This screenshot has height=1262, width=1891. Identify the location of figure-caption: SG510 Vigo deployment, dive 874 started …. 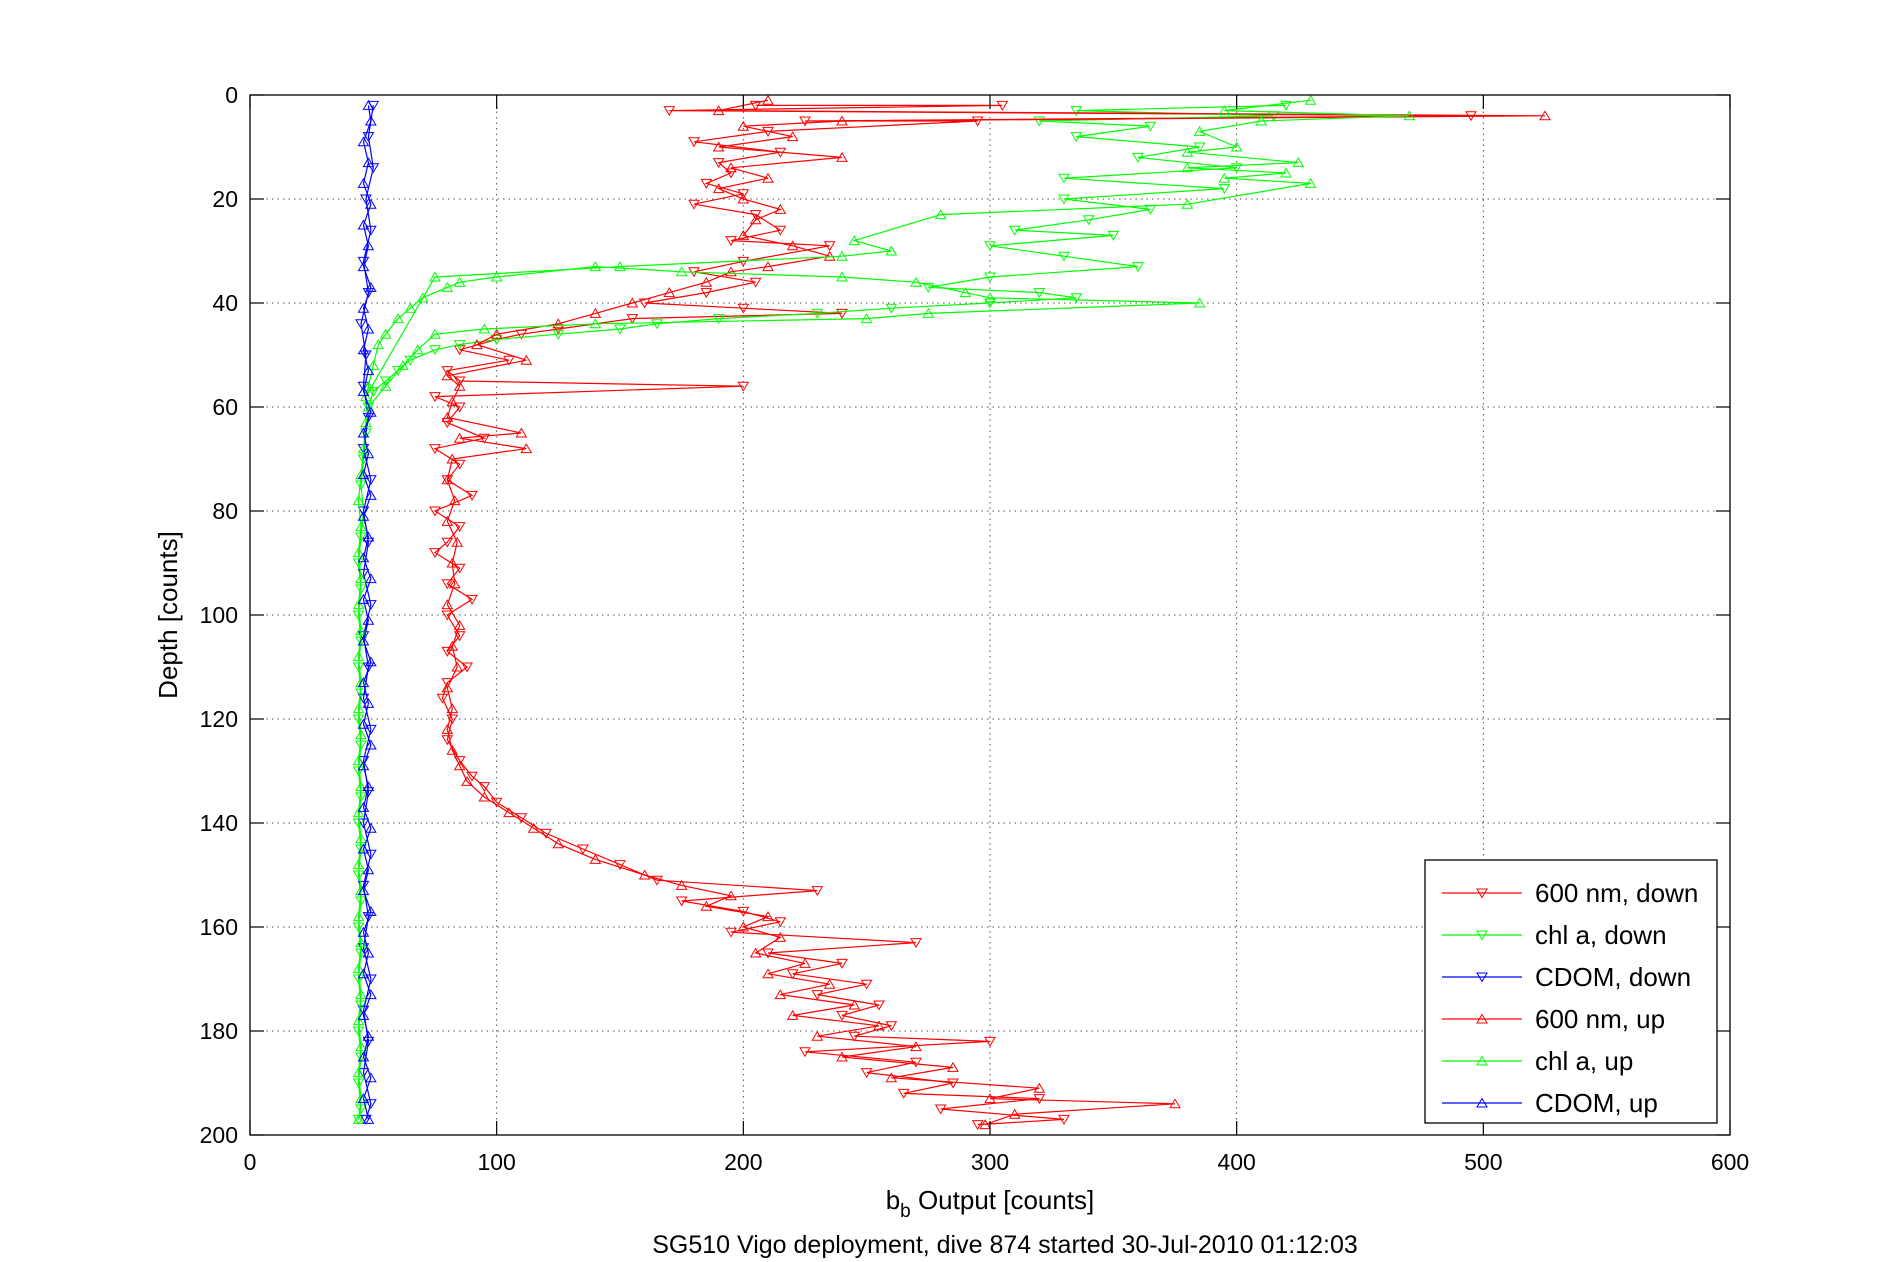
(1005, 1245).